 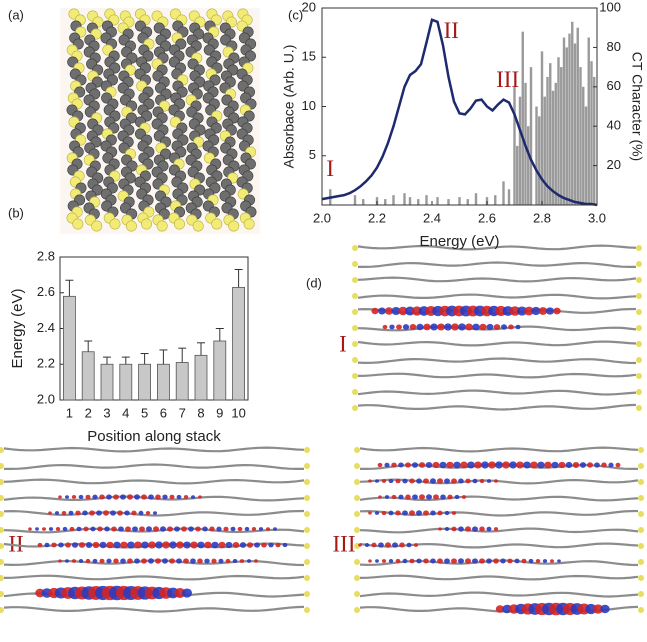 I want to click on x-tick-label: 2.2, so click(x=377, y=217).